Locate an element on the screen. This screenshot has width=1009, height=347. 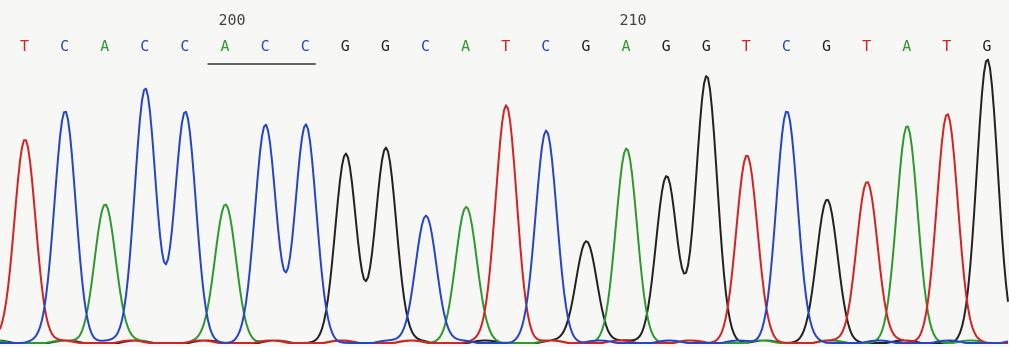
base-call-20: G is located at coordinates (826, 46).